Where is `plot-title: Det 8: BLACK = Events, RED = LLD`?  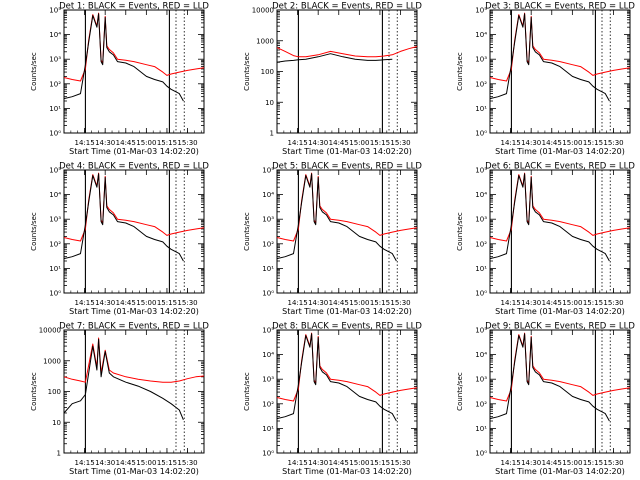 plot-title: Det 8: BLACK = Events, RED = LLD is located at coordinates (347, 327).